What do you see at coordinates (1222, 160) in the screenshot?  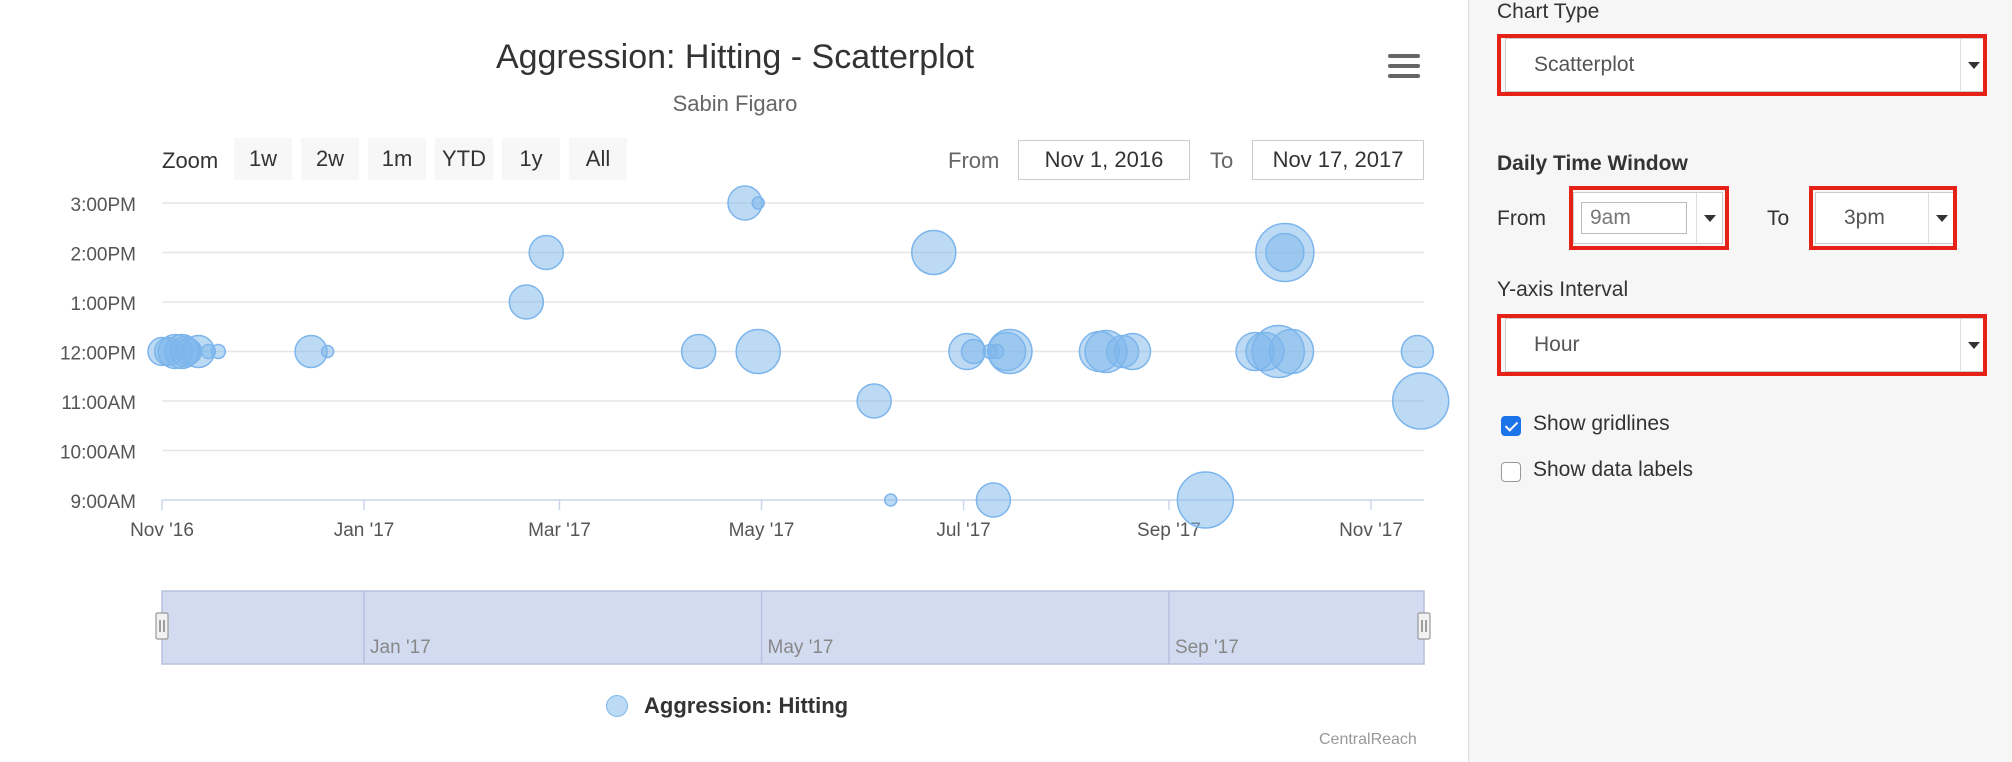 I see `range-to-label: To` at bounding box center [1222, 160].